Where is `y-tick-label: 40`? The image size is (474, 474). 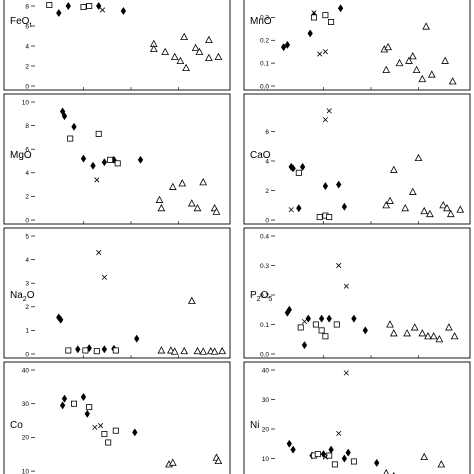
y-tick-label: 40 is located at coordinates (266, 370).